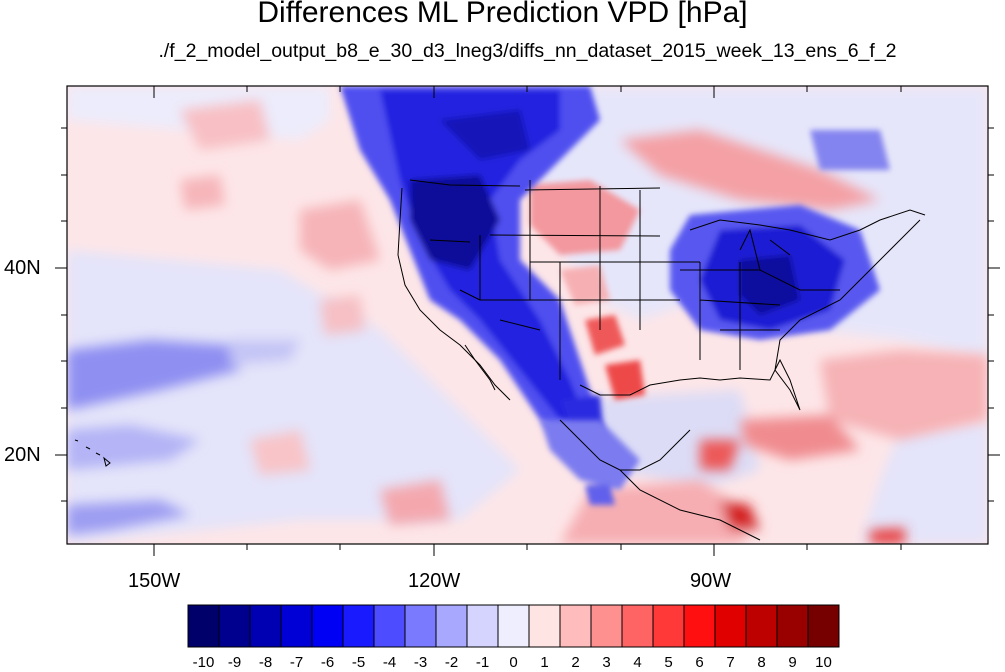 This screenshot has width=1005, height=672. What do you see at coordinates (22, 455) in the screenshot?
I see `lat-label-20n: 20N` at bounding box center [22, 455].